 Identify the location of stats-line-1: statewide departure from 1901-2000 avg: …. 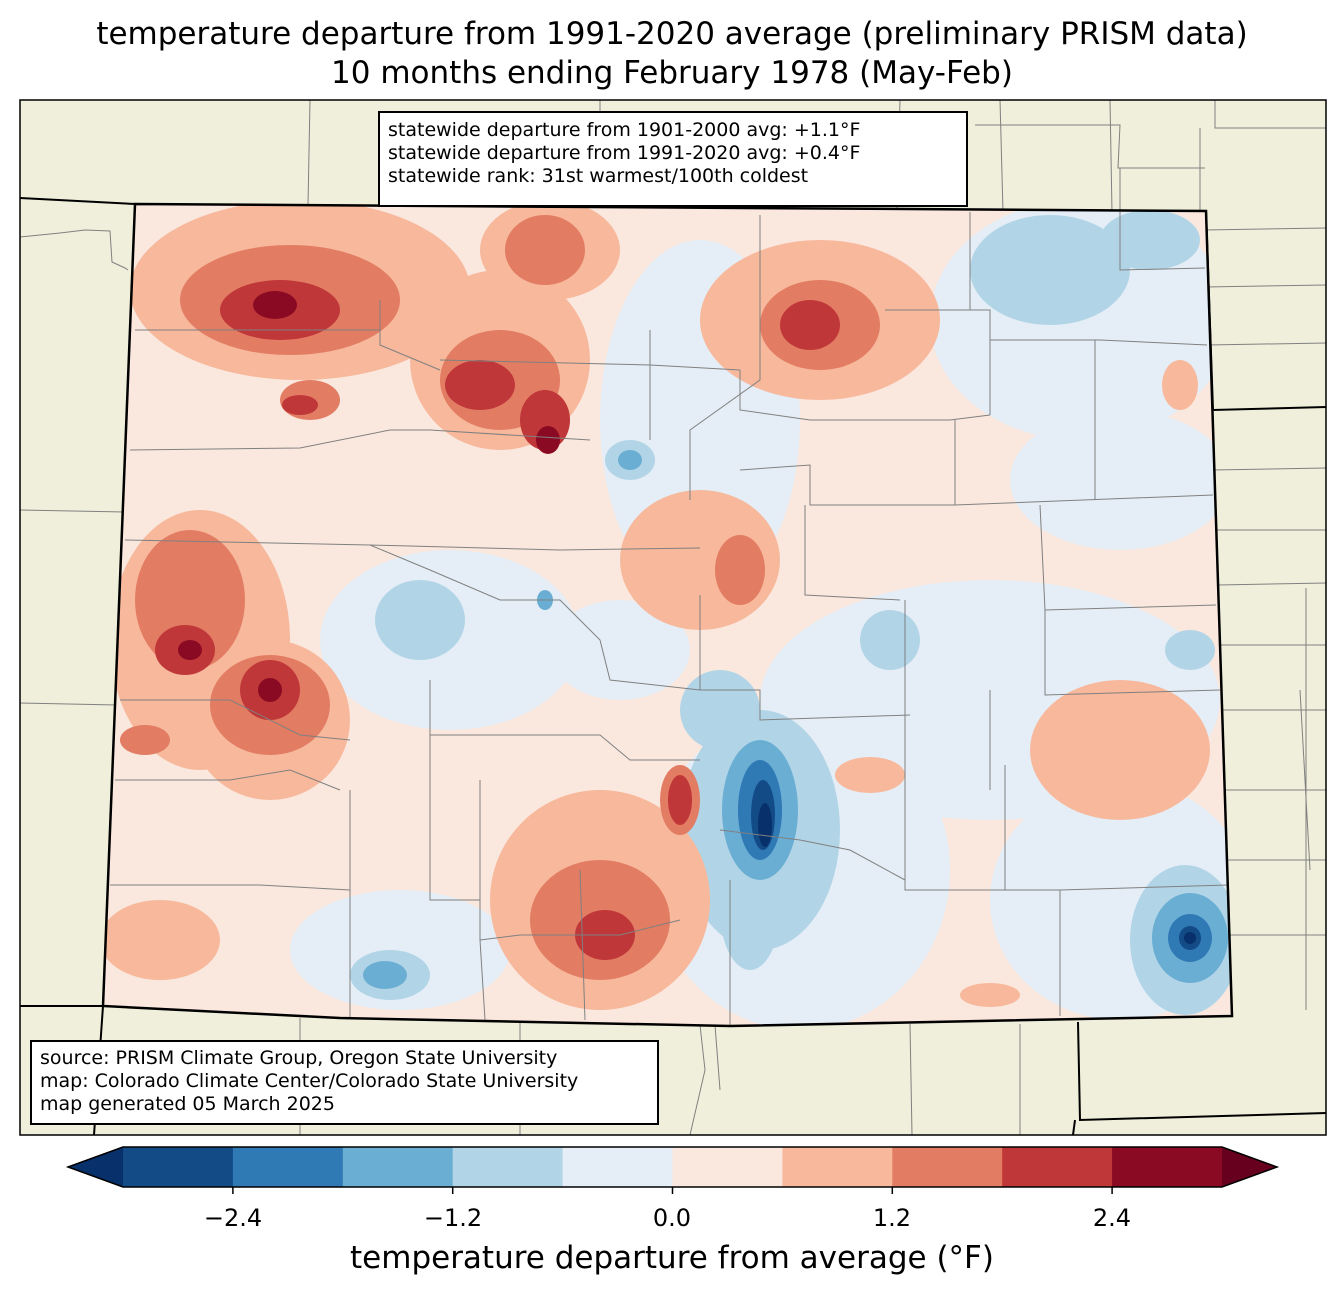
(624, 130).